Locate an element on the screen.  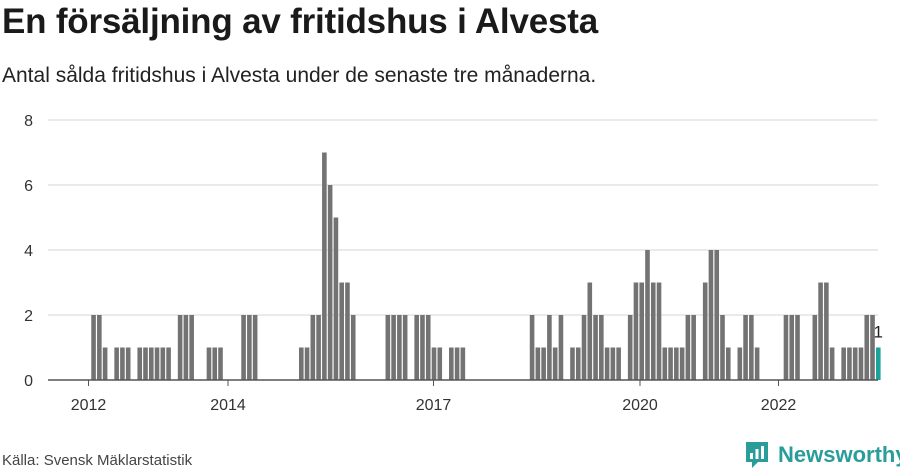
source-note: Källa: Svensk Mäklarstatistik is located at coordinates (97, 460).